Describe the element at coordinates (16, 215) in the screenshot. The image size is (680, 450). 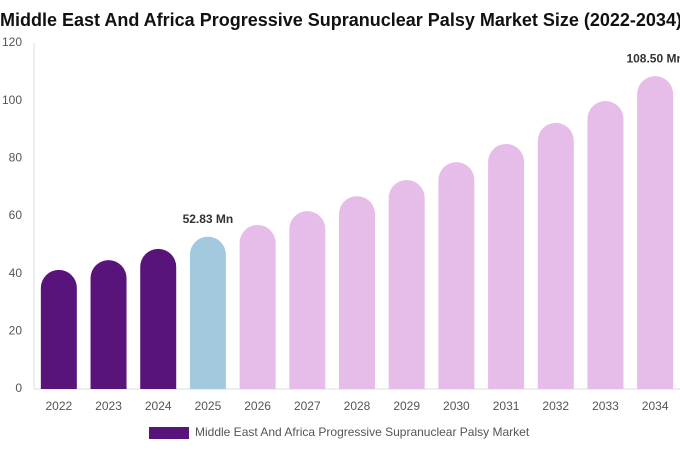
I see `y-tick-label: 60` at that location.